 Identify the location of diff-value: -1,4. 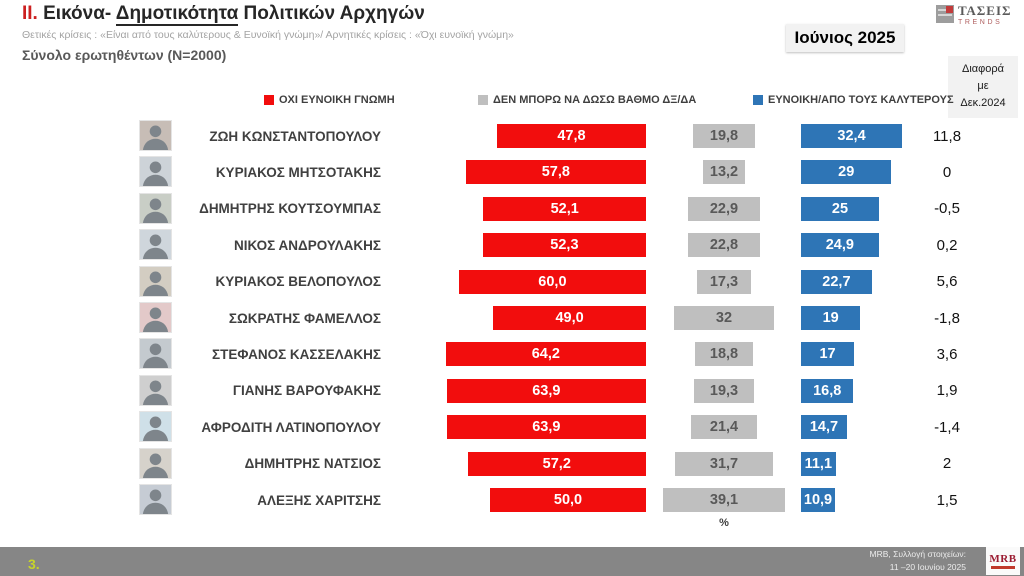
(947, 427).